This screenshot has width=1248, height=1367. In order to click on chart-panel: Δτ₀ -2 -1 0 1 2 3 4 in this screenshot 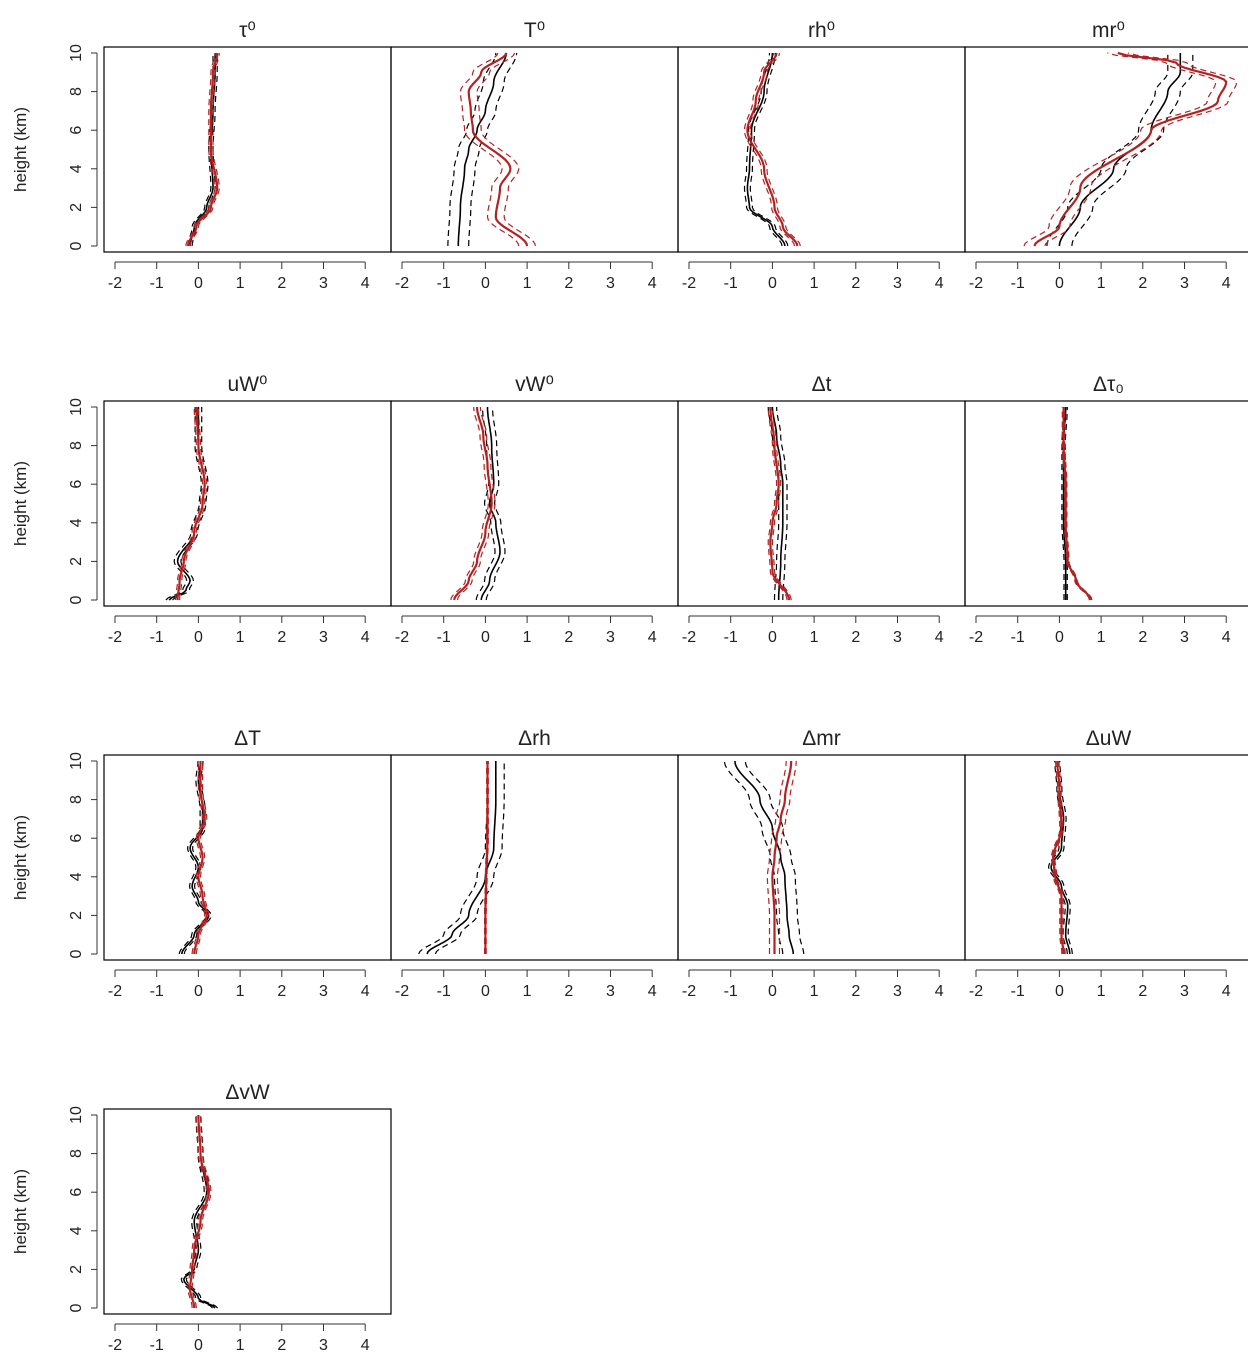, I will do `click(1106, 509)`.